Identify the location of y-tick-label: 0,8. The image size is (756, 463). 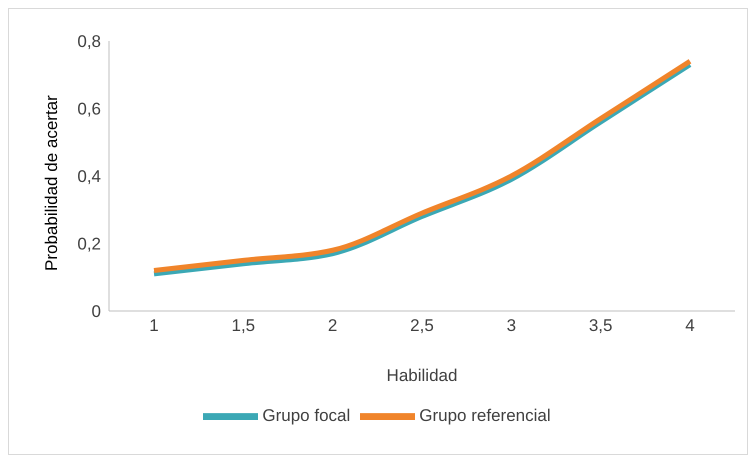
(89, 42).